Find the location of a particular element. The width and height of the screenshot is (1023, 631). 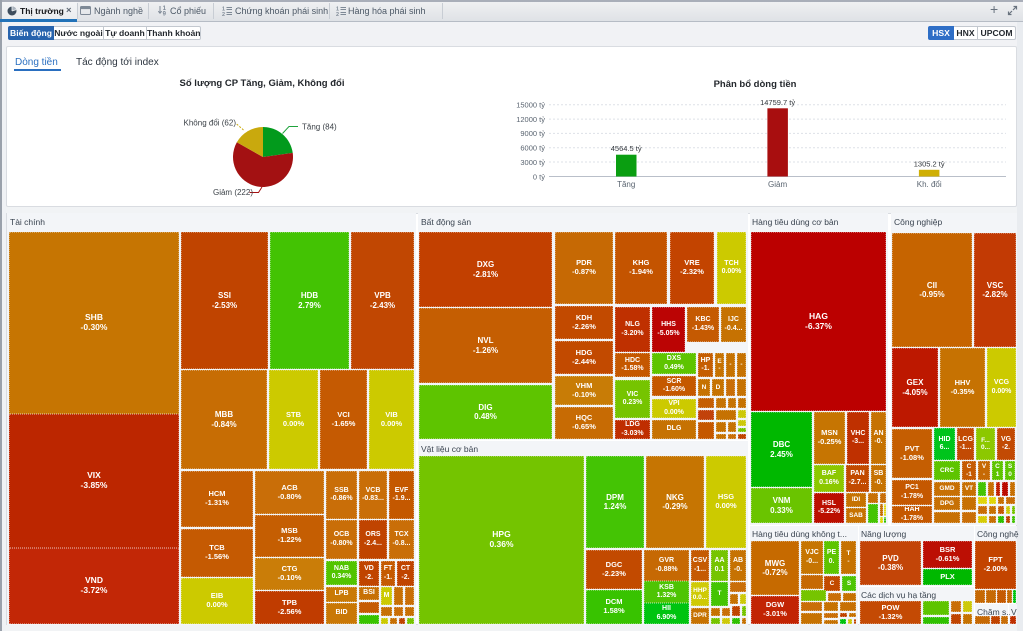

svg-text: 0 tỷ is located at coordinates (539, 177).